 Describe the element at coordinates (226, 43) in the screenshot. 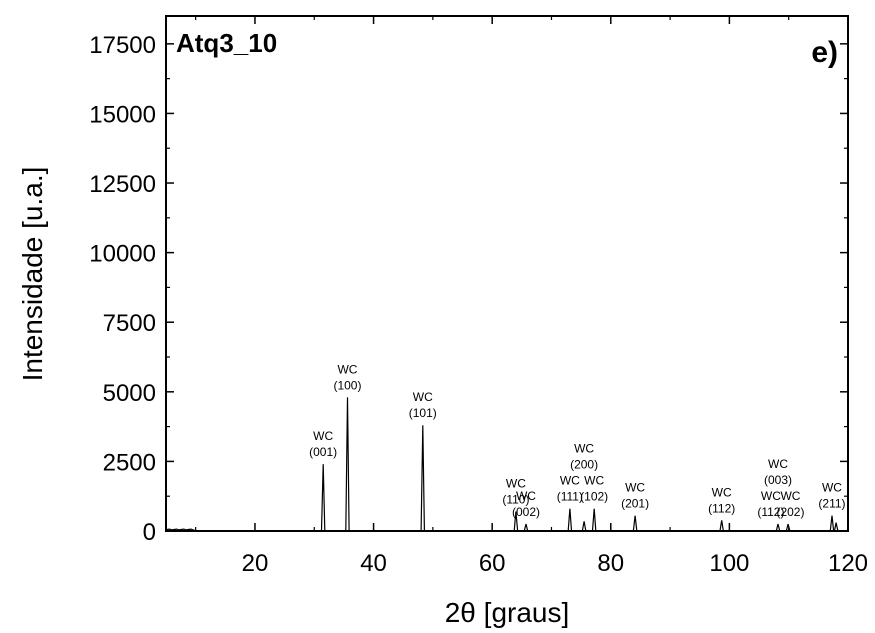

I see `sample-label: Atq3_10` at that location.